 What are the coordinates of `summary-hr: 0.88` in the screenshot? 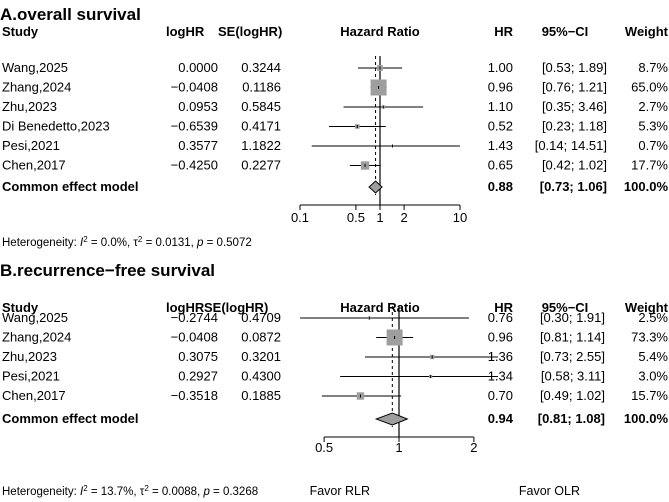 It's located at (500, 186).